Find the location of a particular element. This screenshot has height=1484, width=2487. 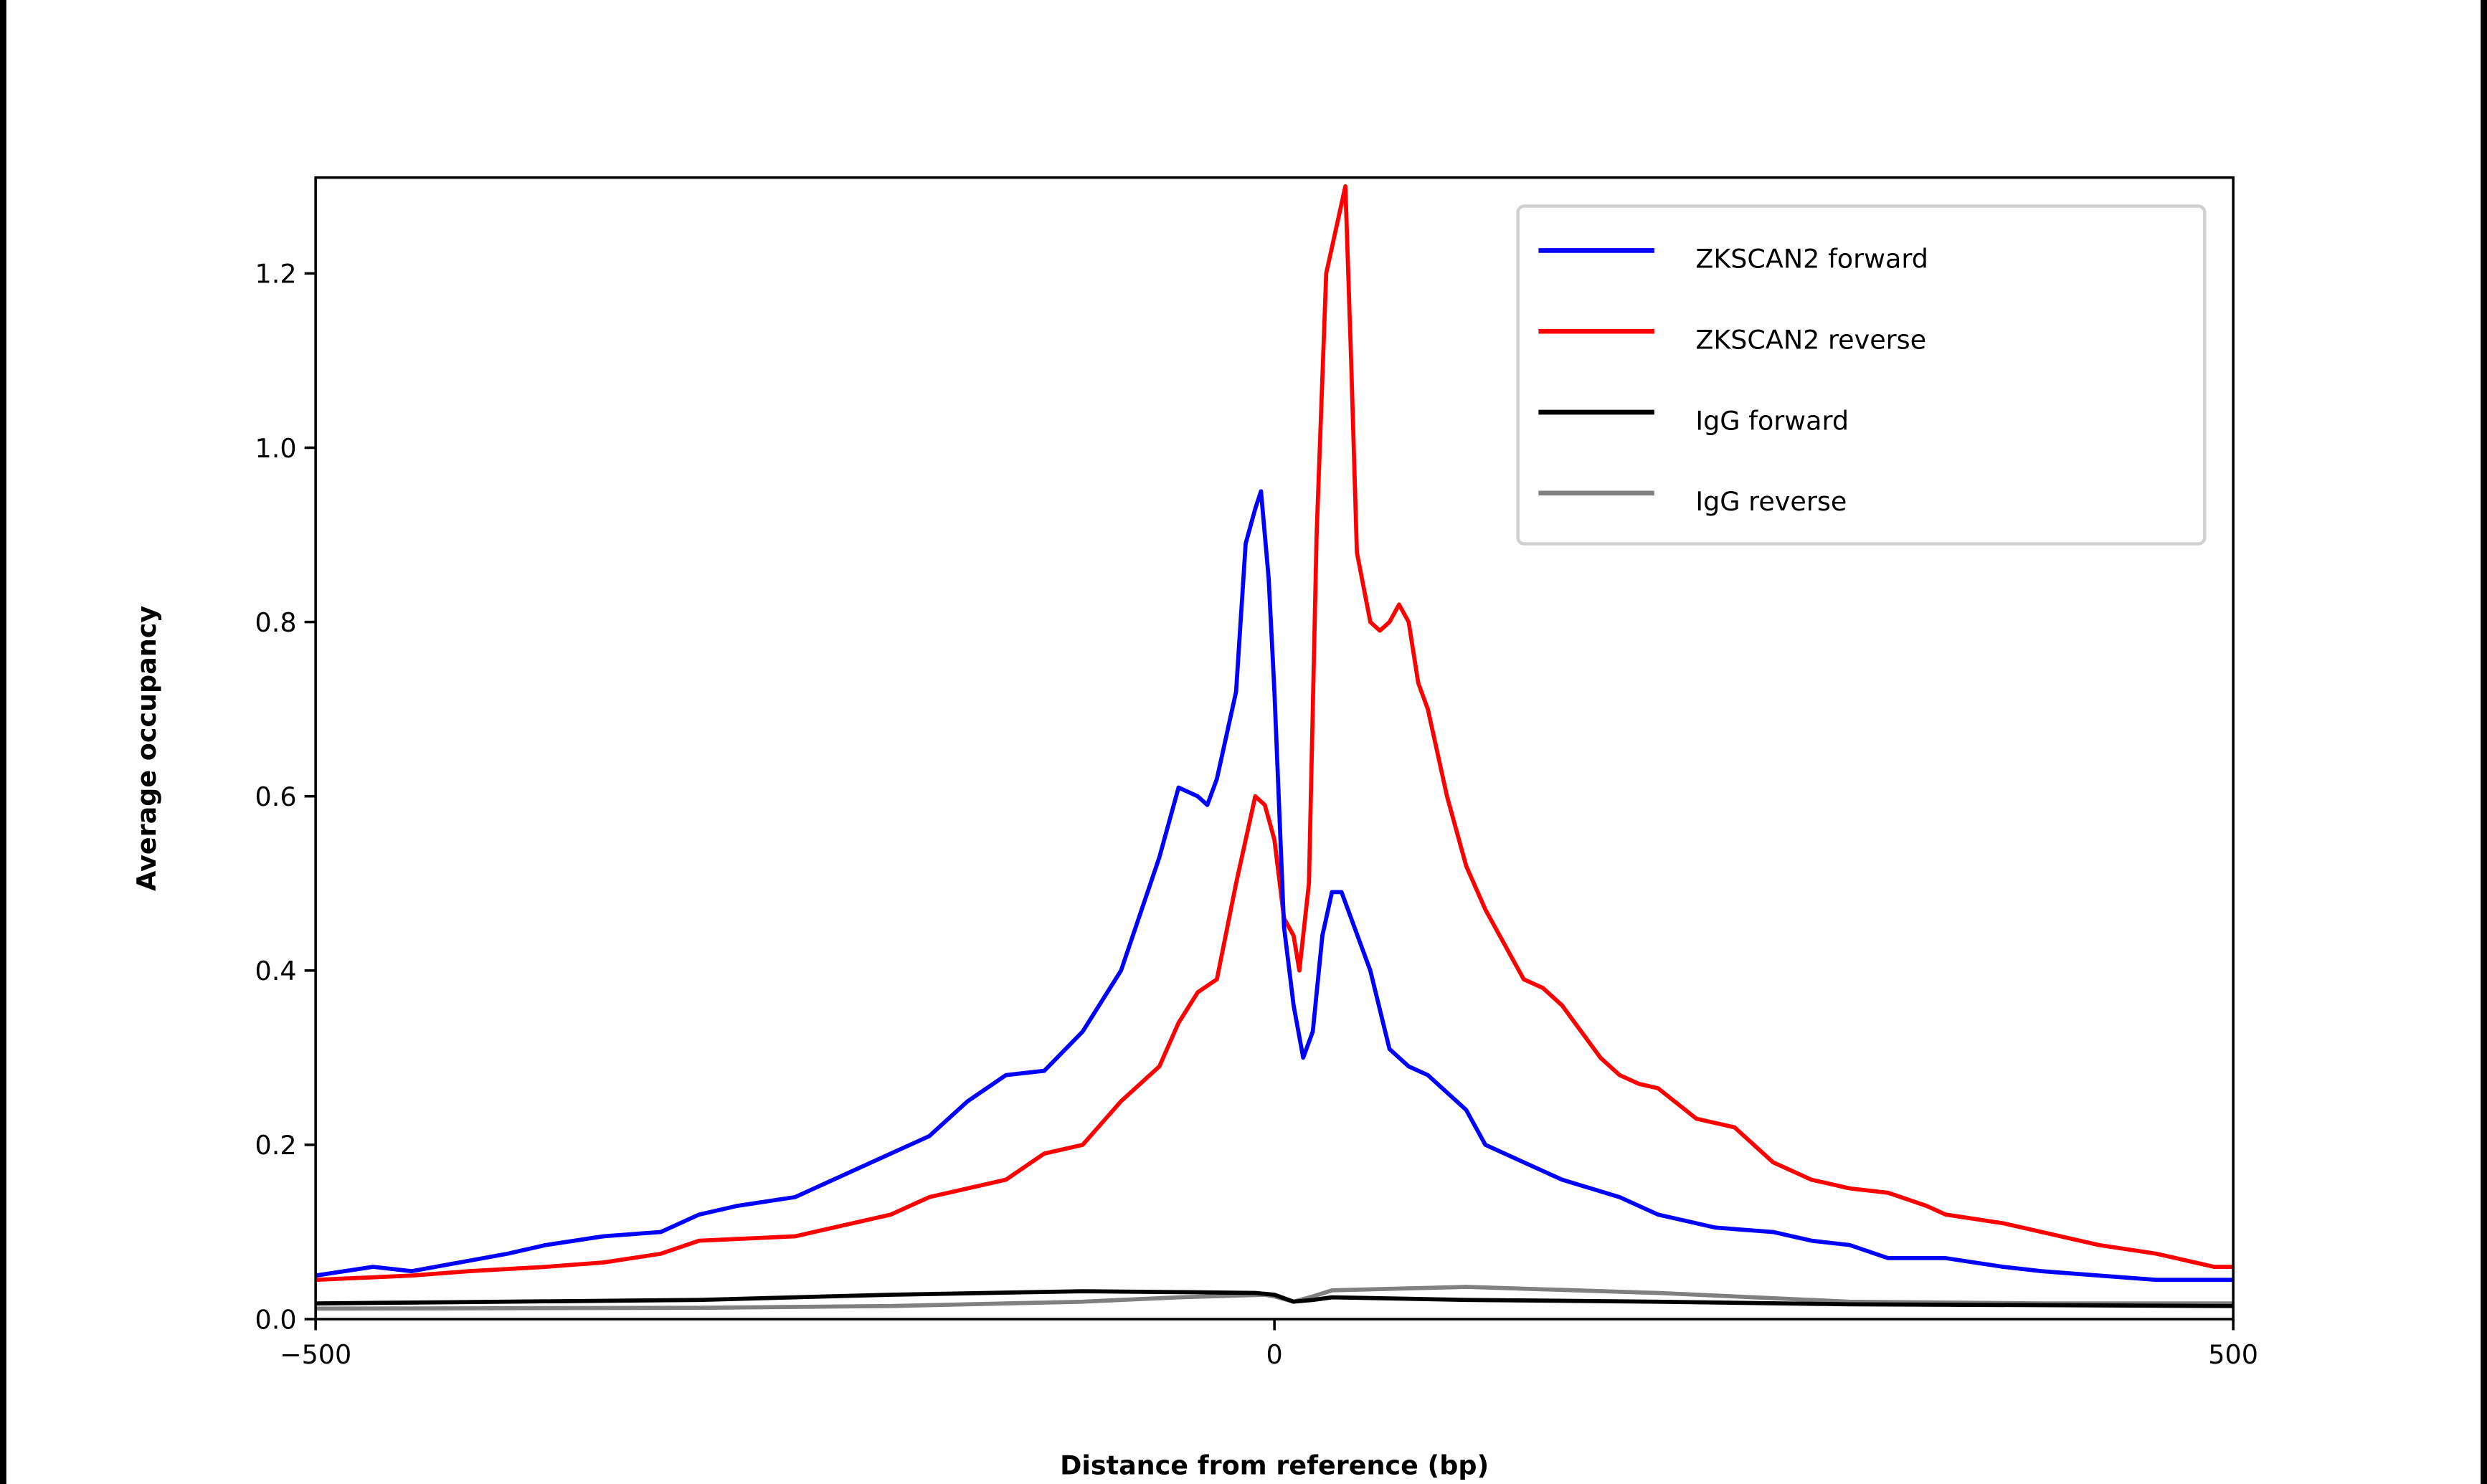

legend-label: ZKSCAN2 forward is located at coordinates (1812, 259).